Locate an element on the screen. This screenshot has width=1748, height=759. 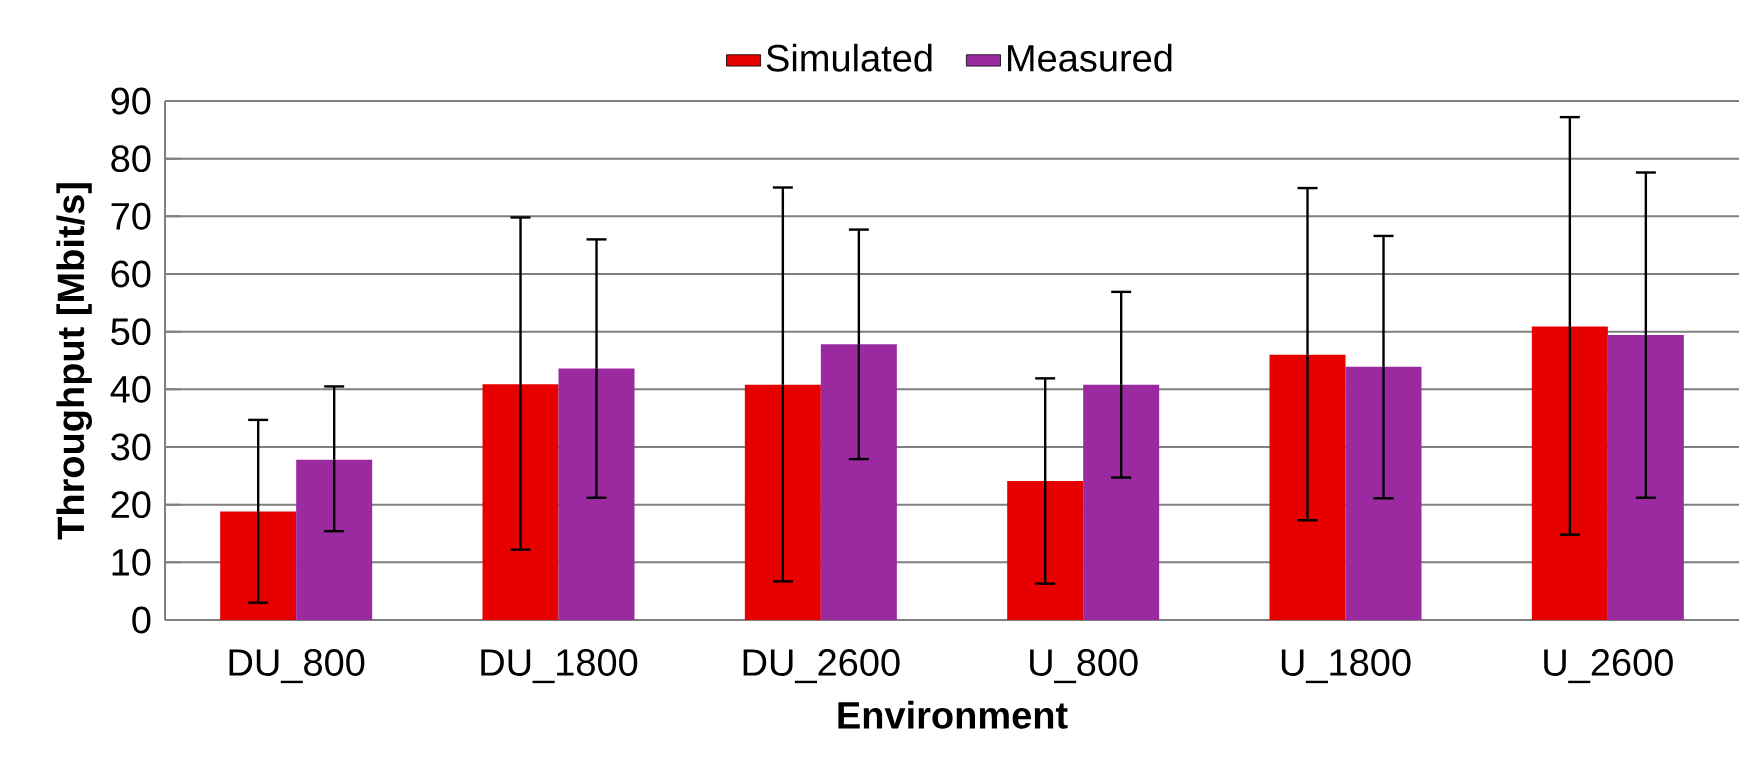
y-axis-title: Throughput [Mbit/s] is located at coordinates (74, 361).